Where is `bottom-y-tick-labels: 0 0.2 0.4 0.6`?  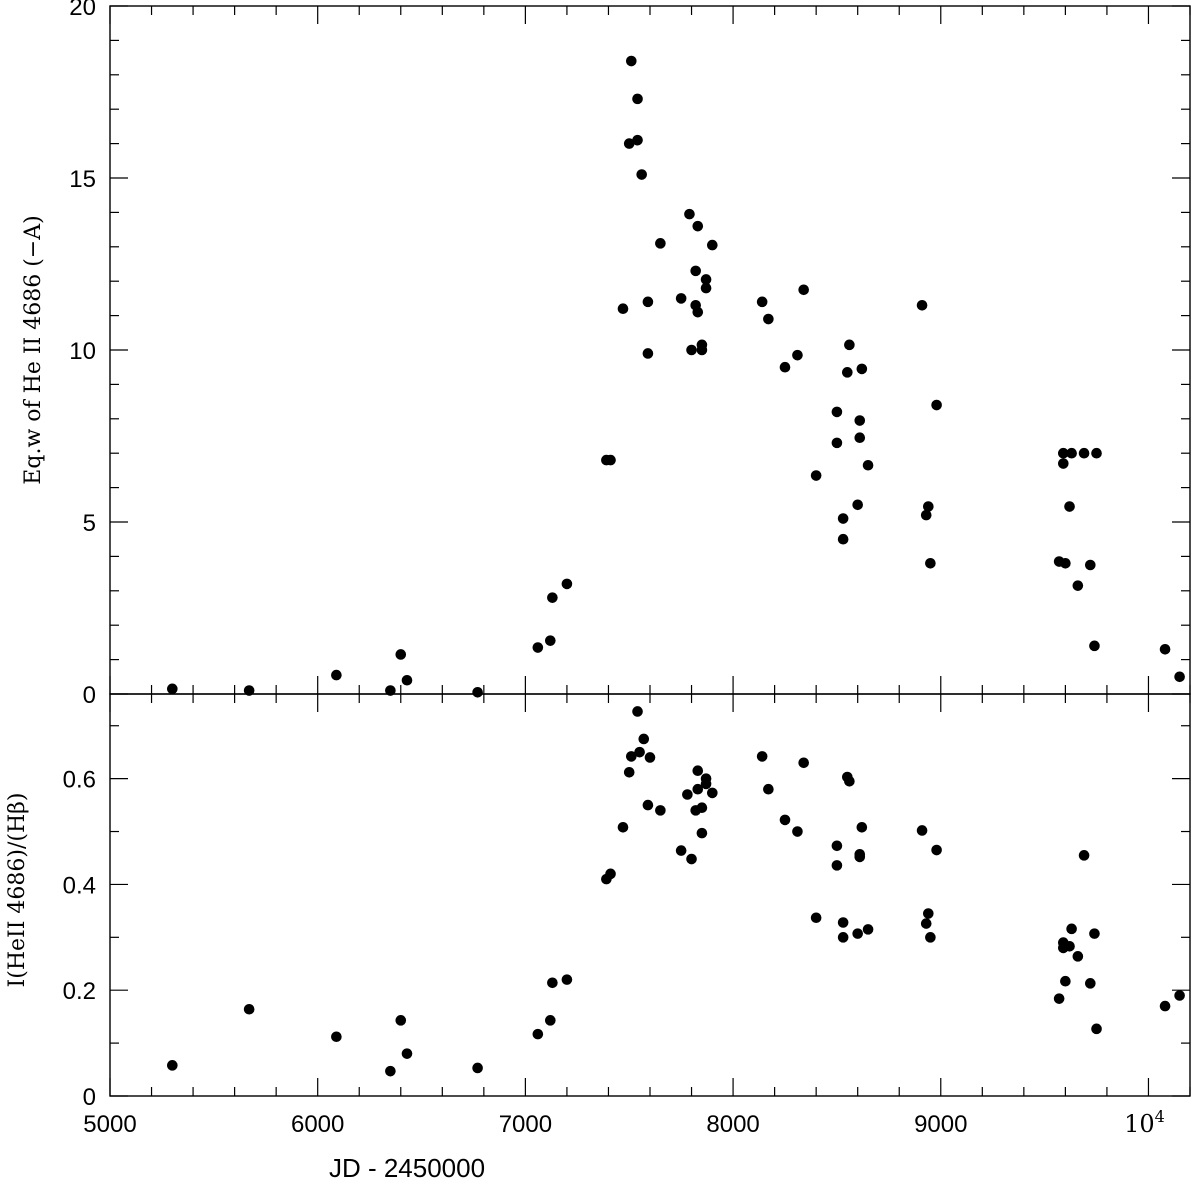
bottom-y-tick-labels: 0 0.2 0.4 0.6 is located at coordinates (79, 939).